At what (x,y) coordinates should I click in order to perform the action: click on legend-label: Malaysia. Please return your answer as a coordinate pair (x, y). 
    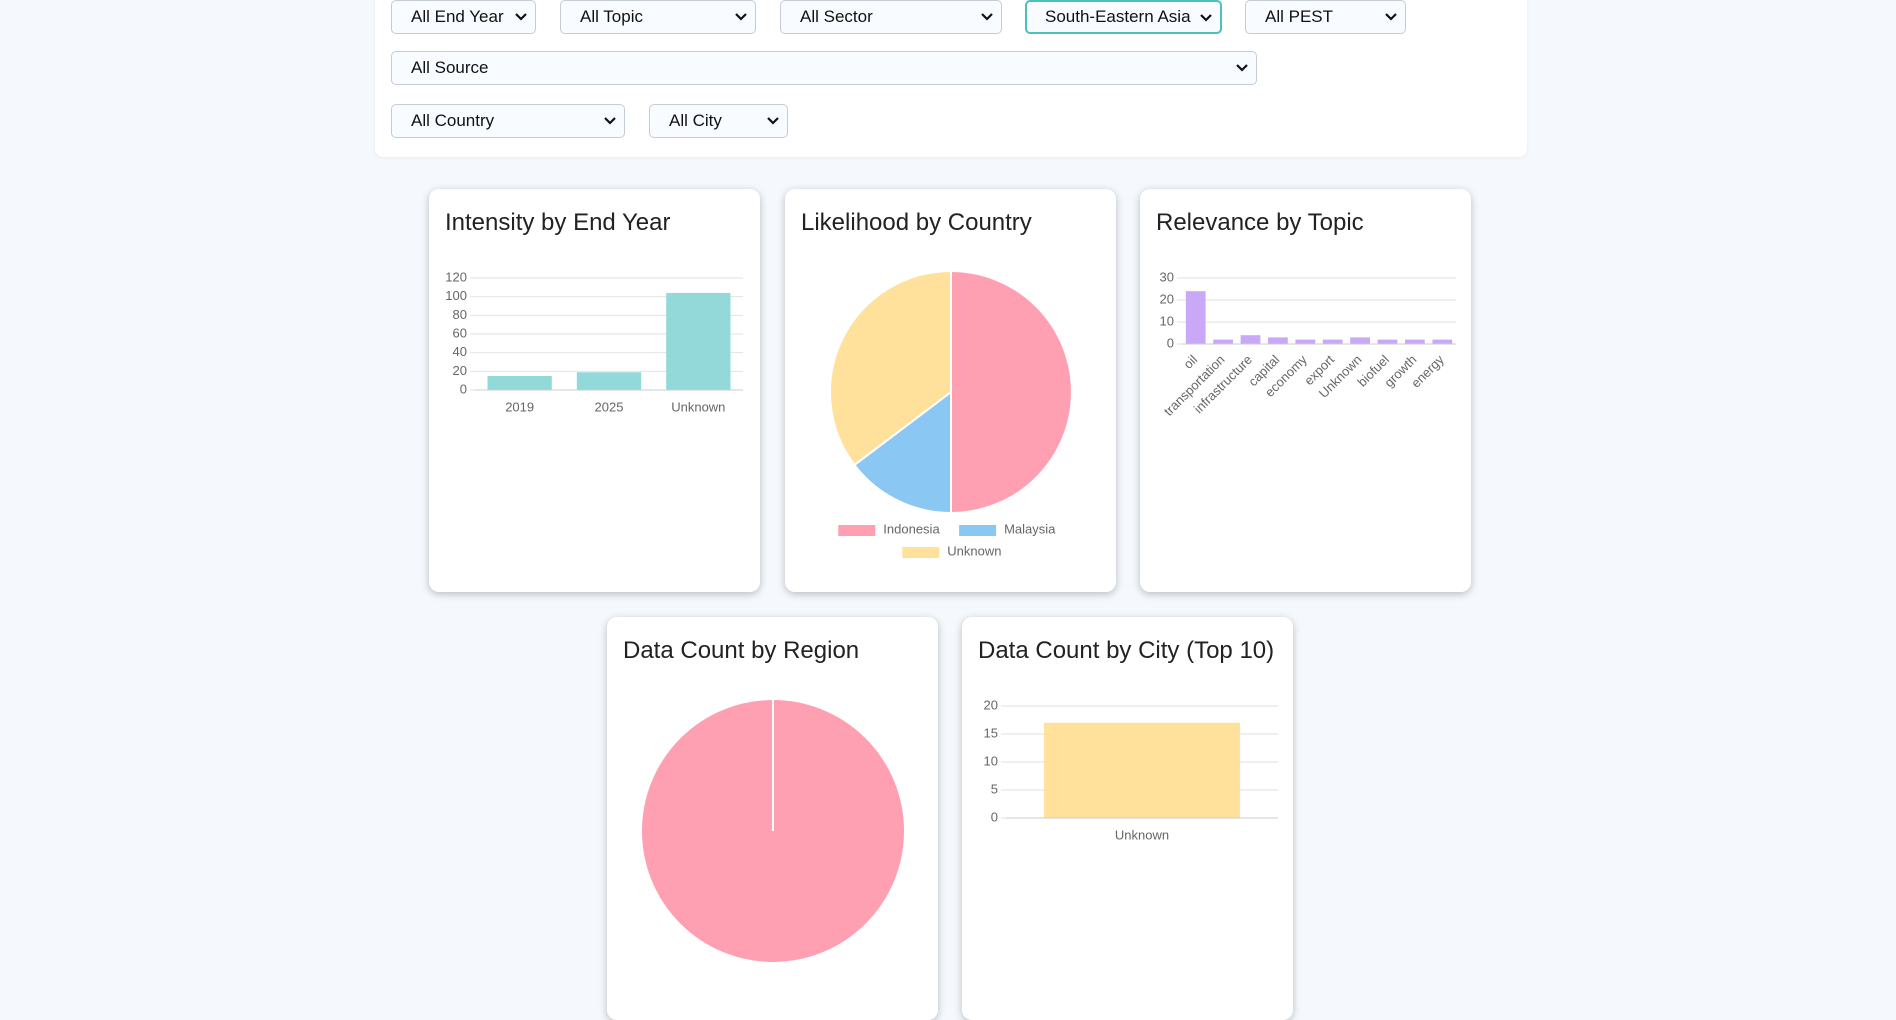
    Looking at the image, I should click on (1030, 528).